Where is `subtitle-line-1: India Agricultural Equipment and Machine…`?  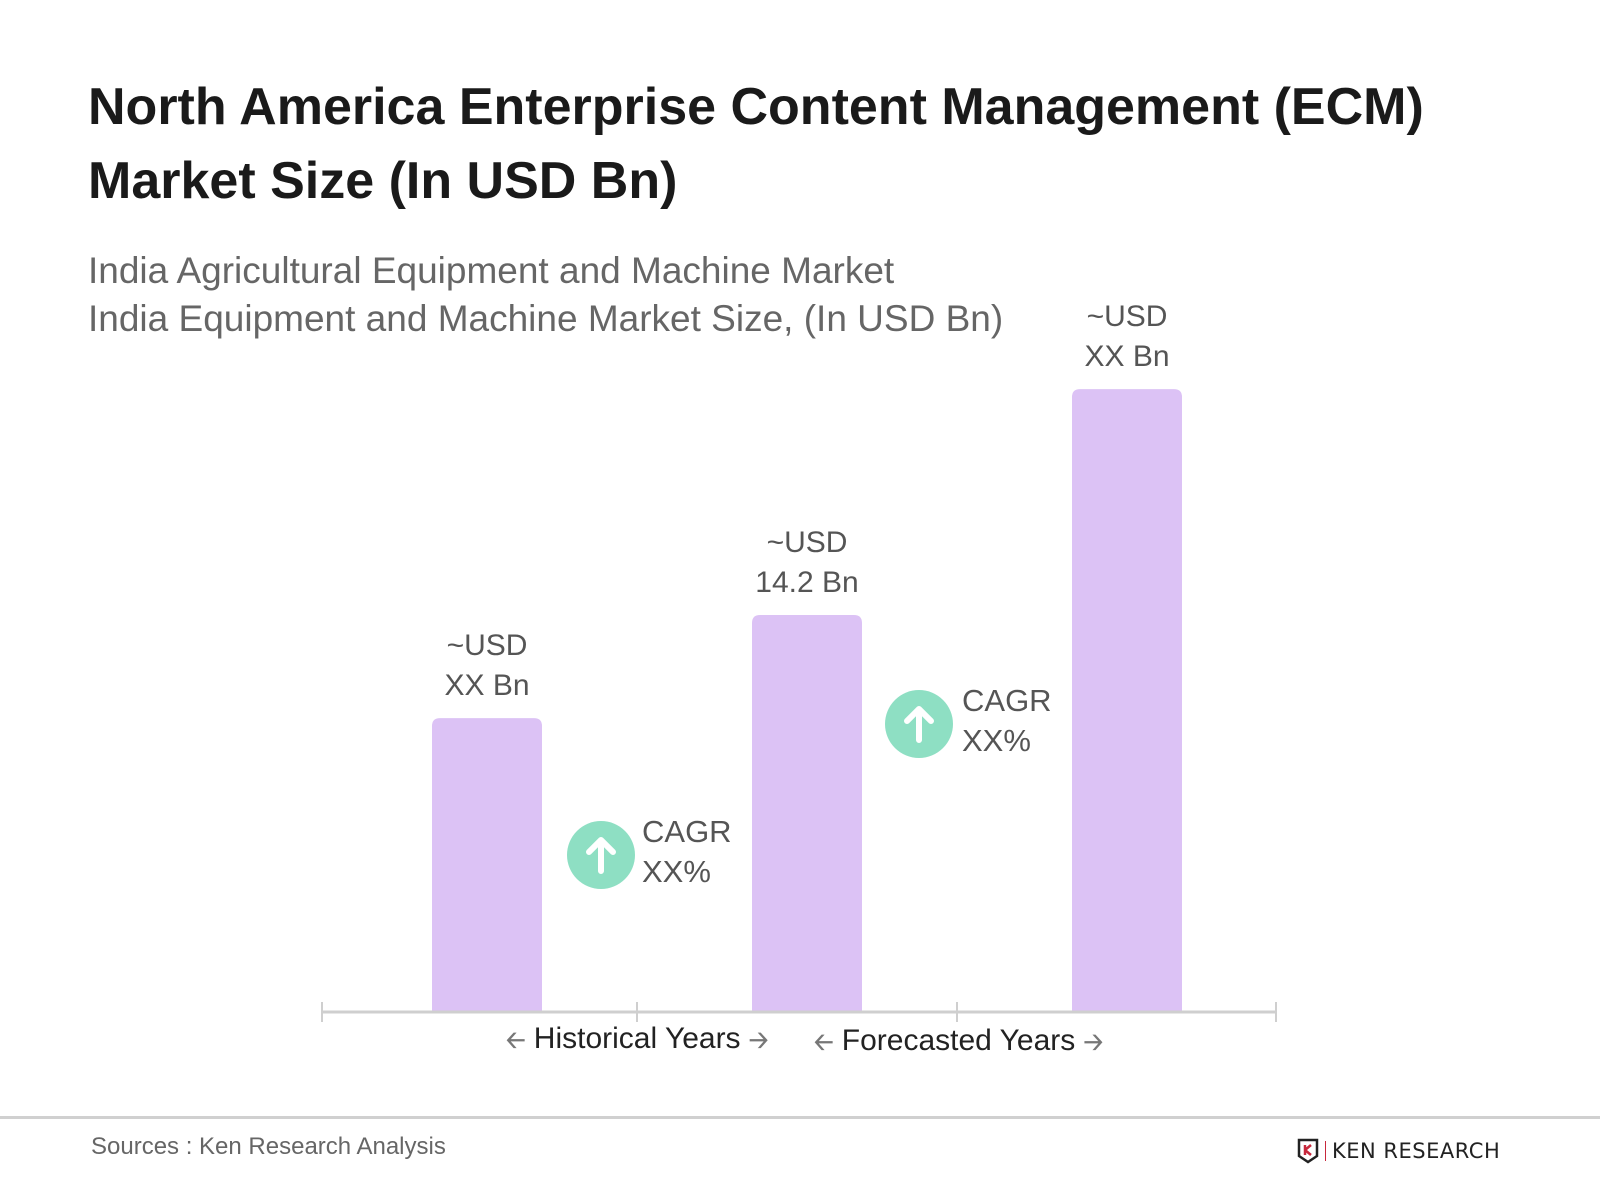 subtitle-line-1: India Agricultural Equipment and Machine… is located at coordinates (491, 270).